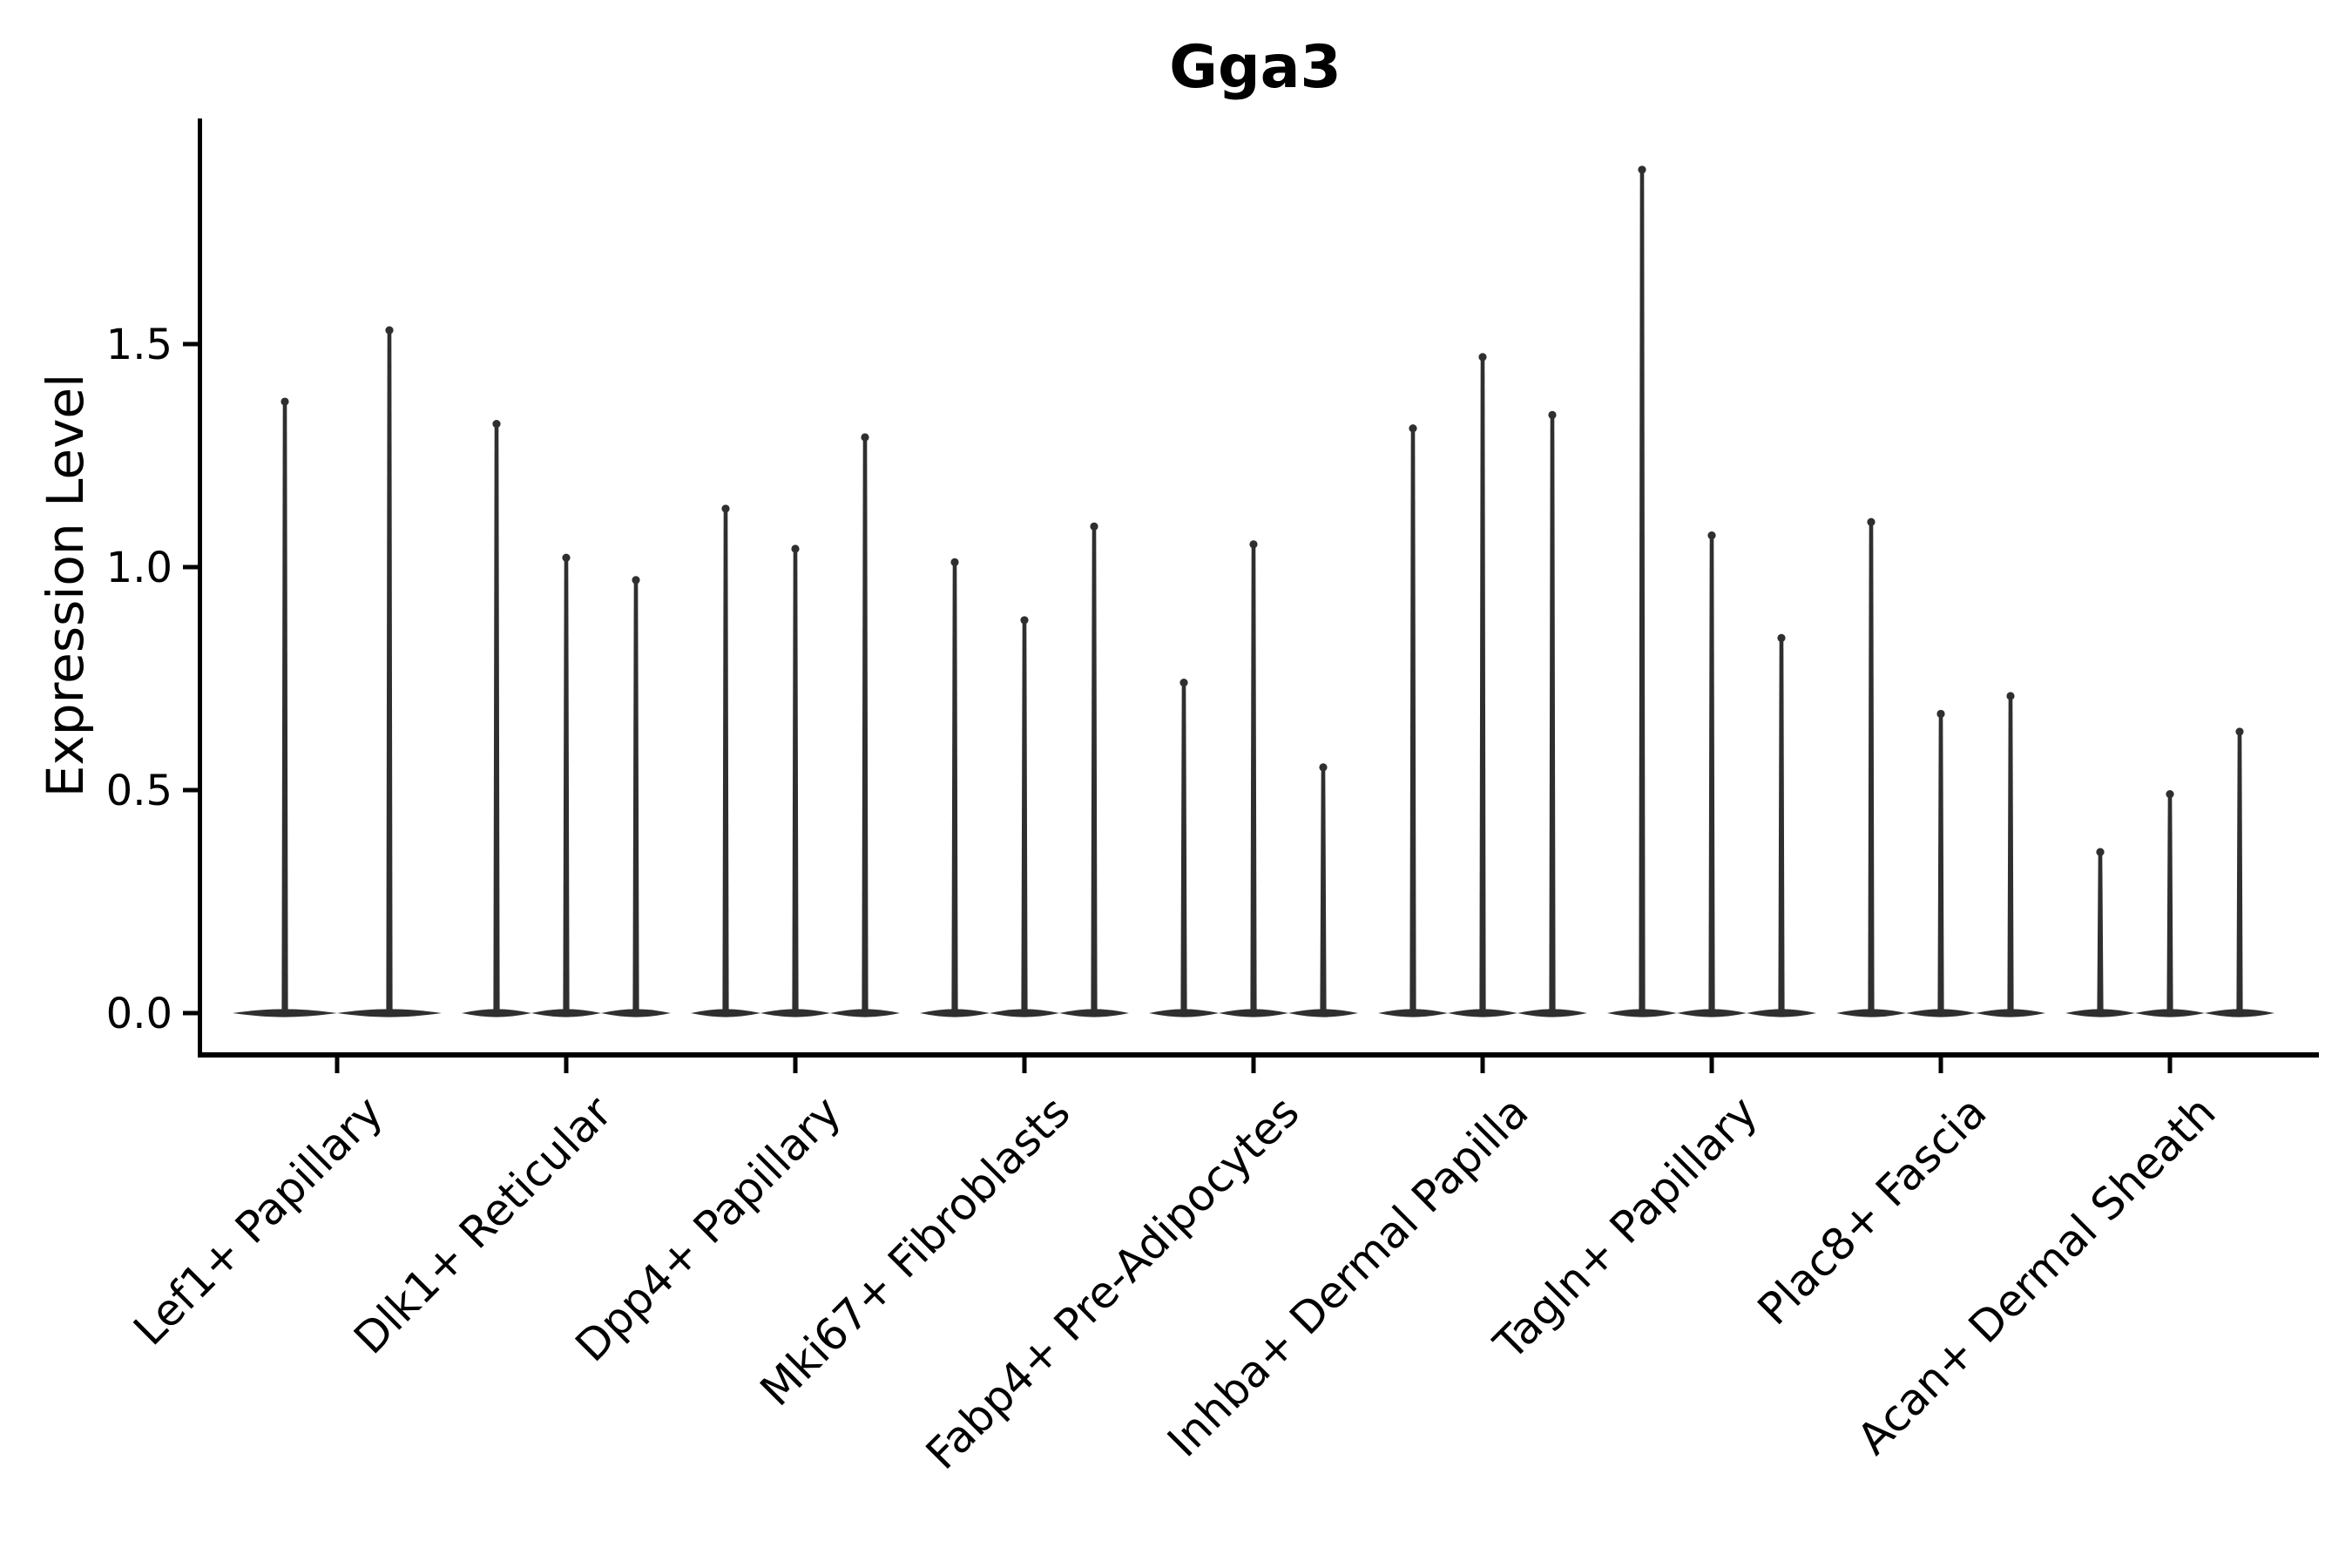  I want to click on y-axis-ticks: 0.0 0.5 1.0 1.5, so click(152, 679).